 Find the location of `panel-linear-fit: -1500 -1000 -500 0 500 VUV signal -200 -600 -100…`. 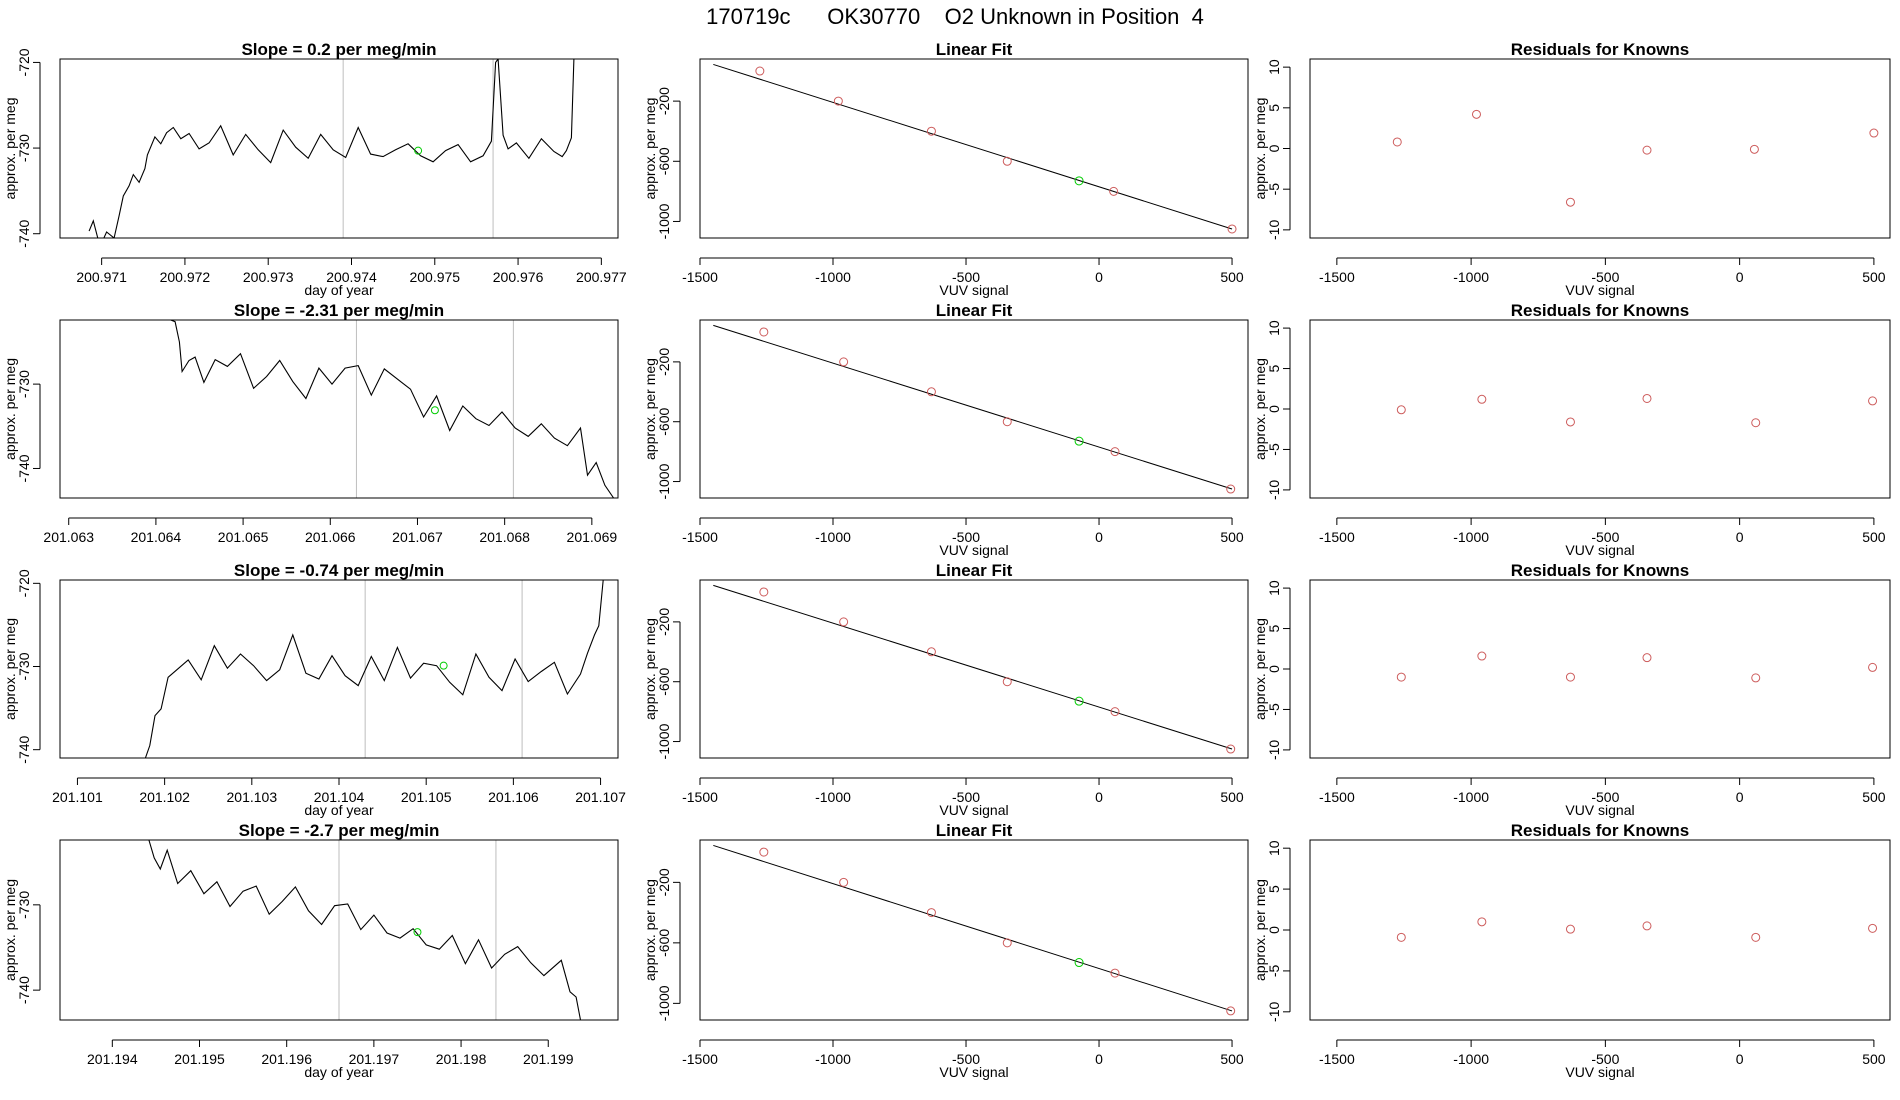

panel-linear-fit: -1500 -1000 -500 0 500 VUV signal -200 -600 -100… is located at coordinates (945, 950).